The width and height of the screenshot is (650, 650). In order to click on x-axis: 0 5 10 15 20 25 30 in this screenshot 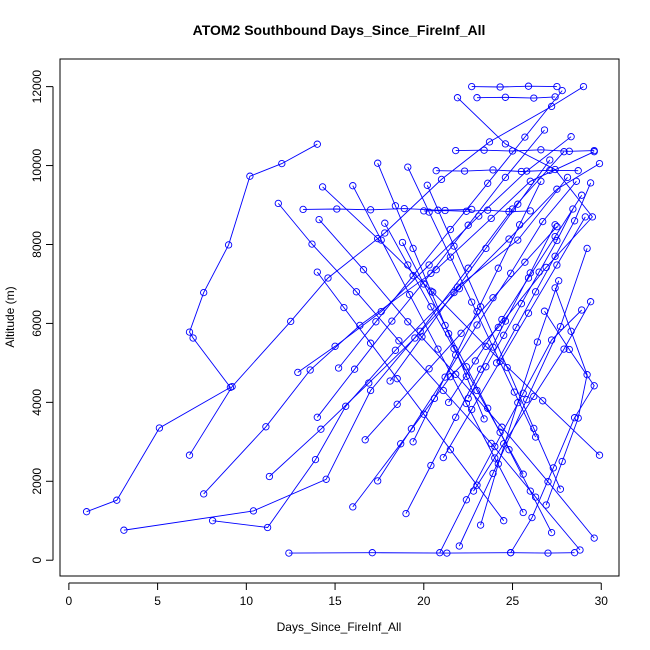, I will do `click(337, 595)`.